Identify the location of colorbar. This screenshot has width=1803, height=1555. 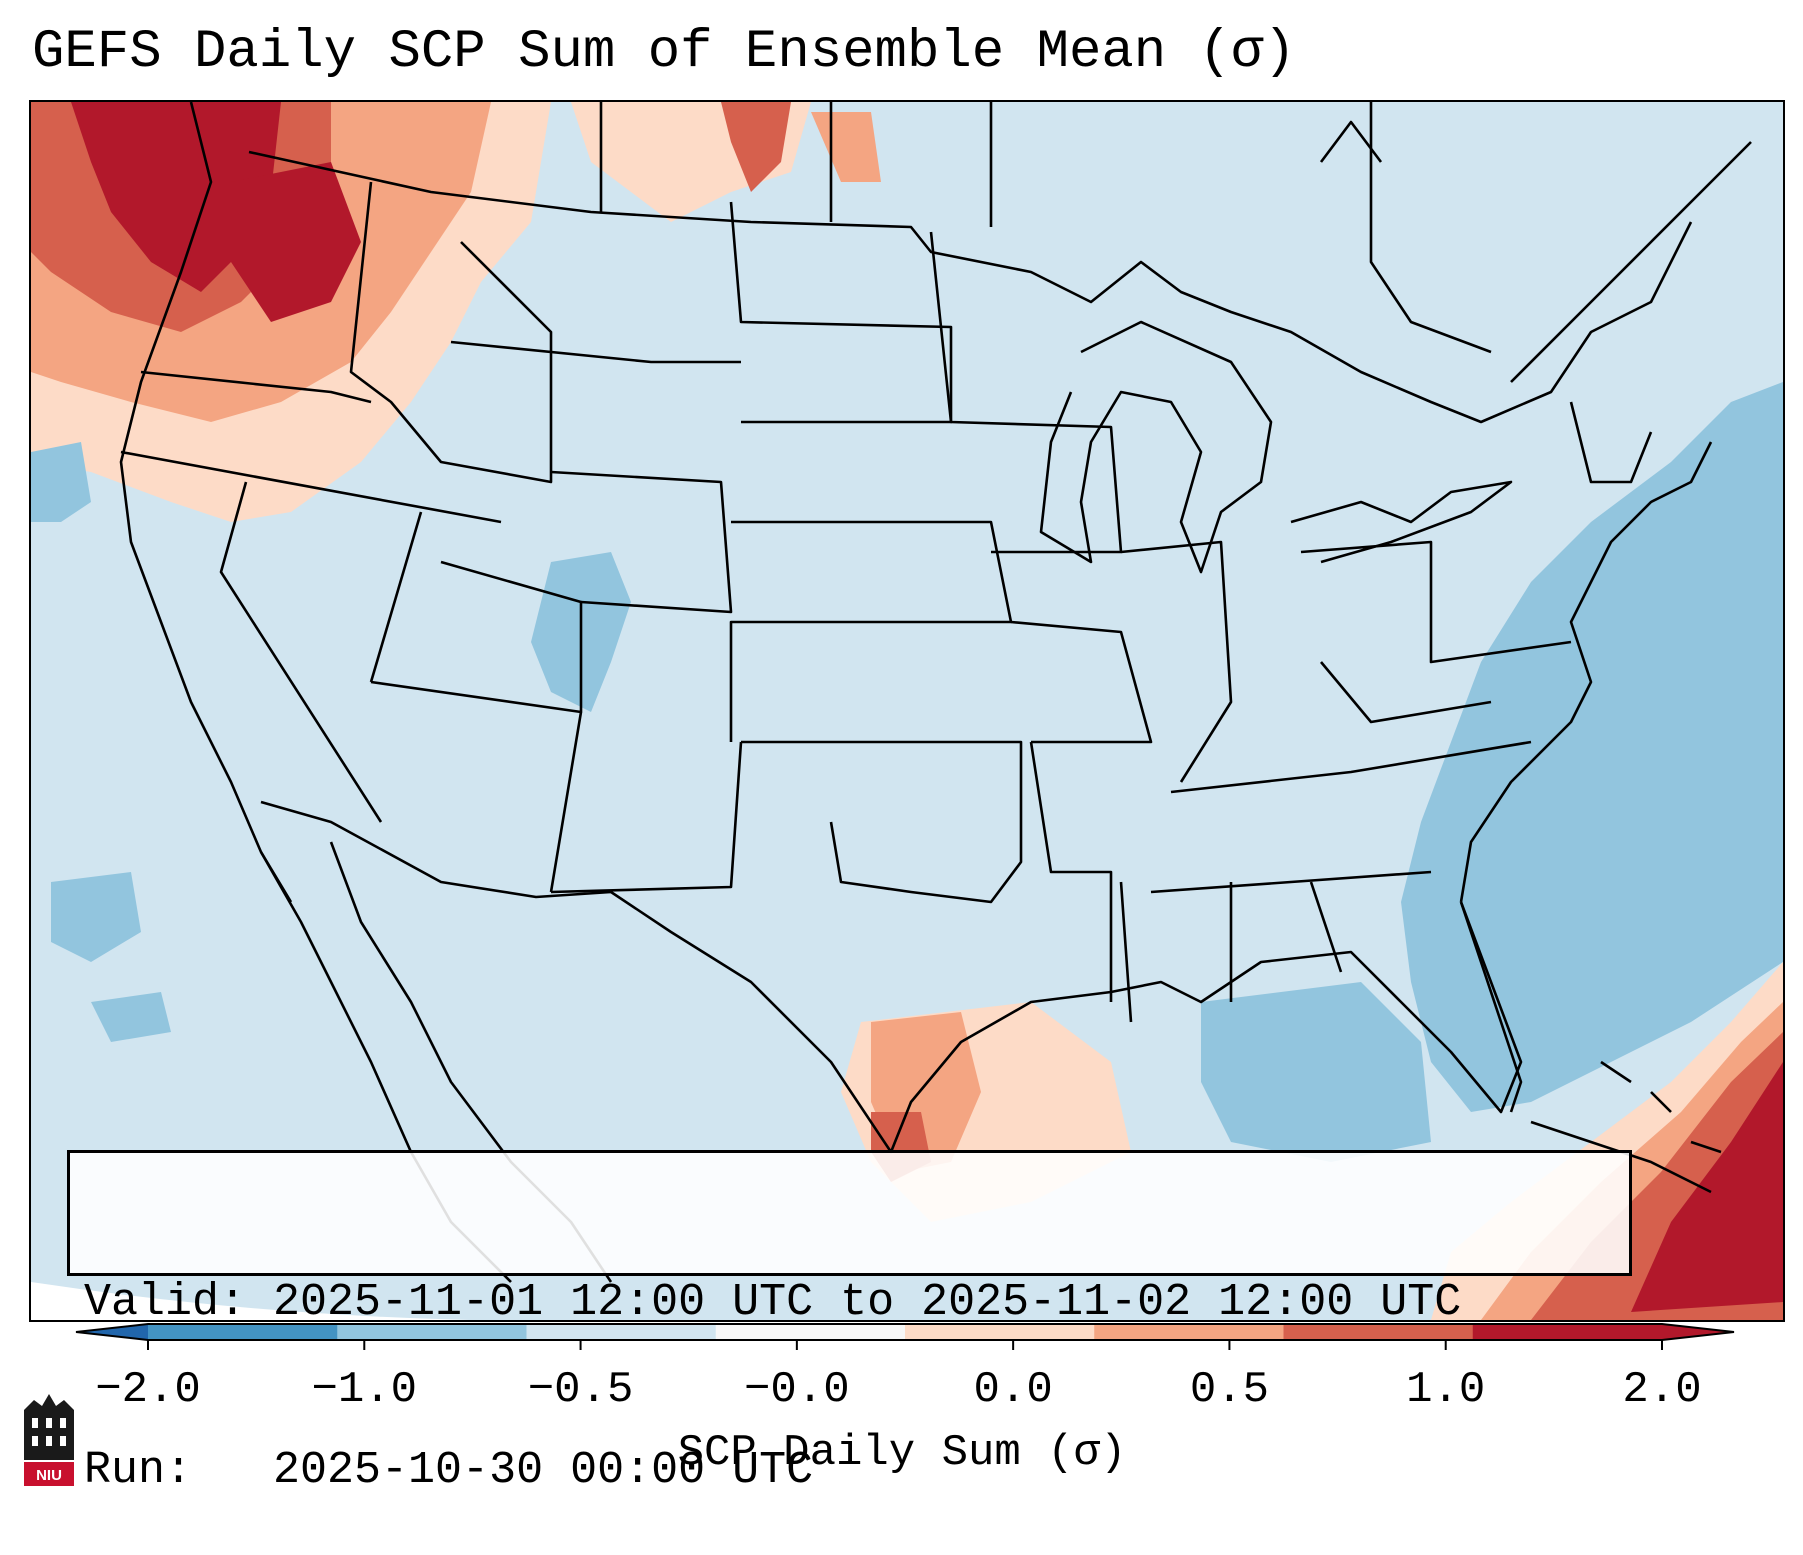
(905, 1336).